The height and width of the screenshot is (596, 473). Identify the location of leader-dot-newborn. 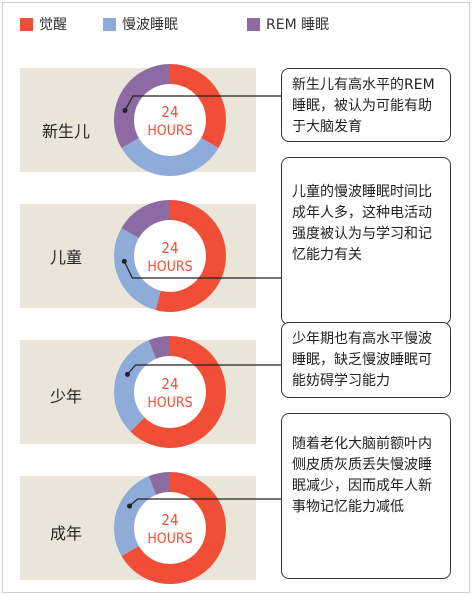
(125, 110).